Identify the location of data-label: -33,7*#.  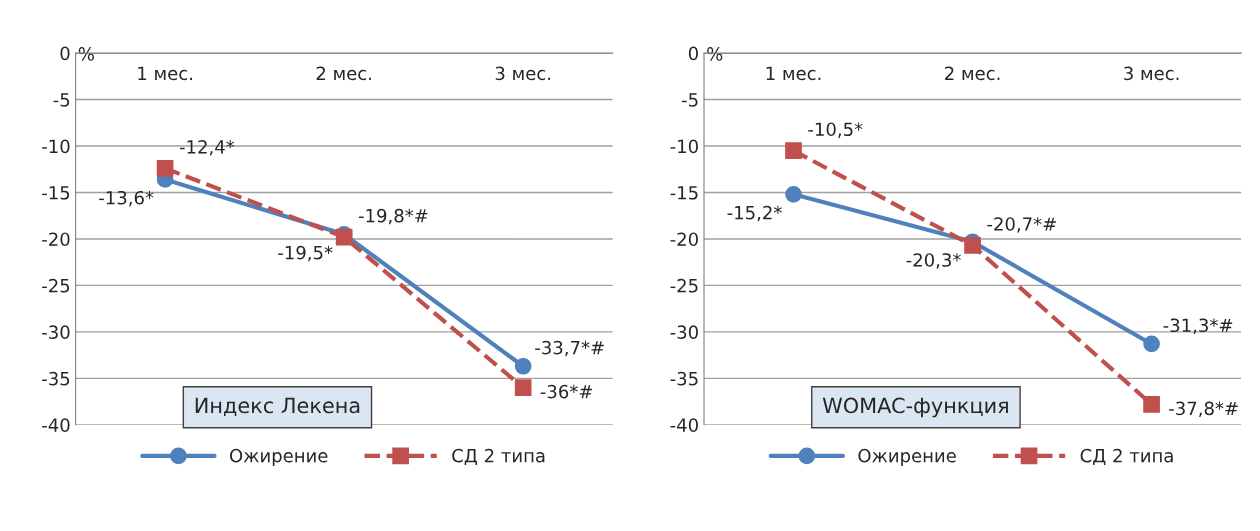
(569, 348).